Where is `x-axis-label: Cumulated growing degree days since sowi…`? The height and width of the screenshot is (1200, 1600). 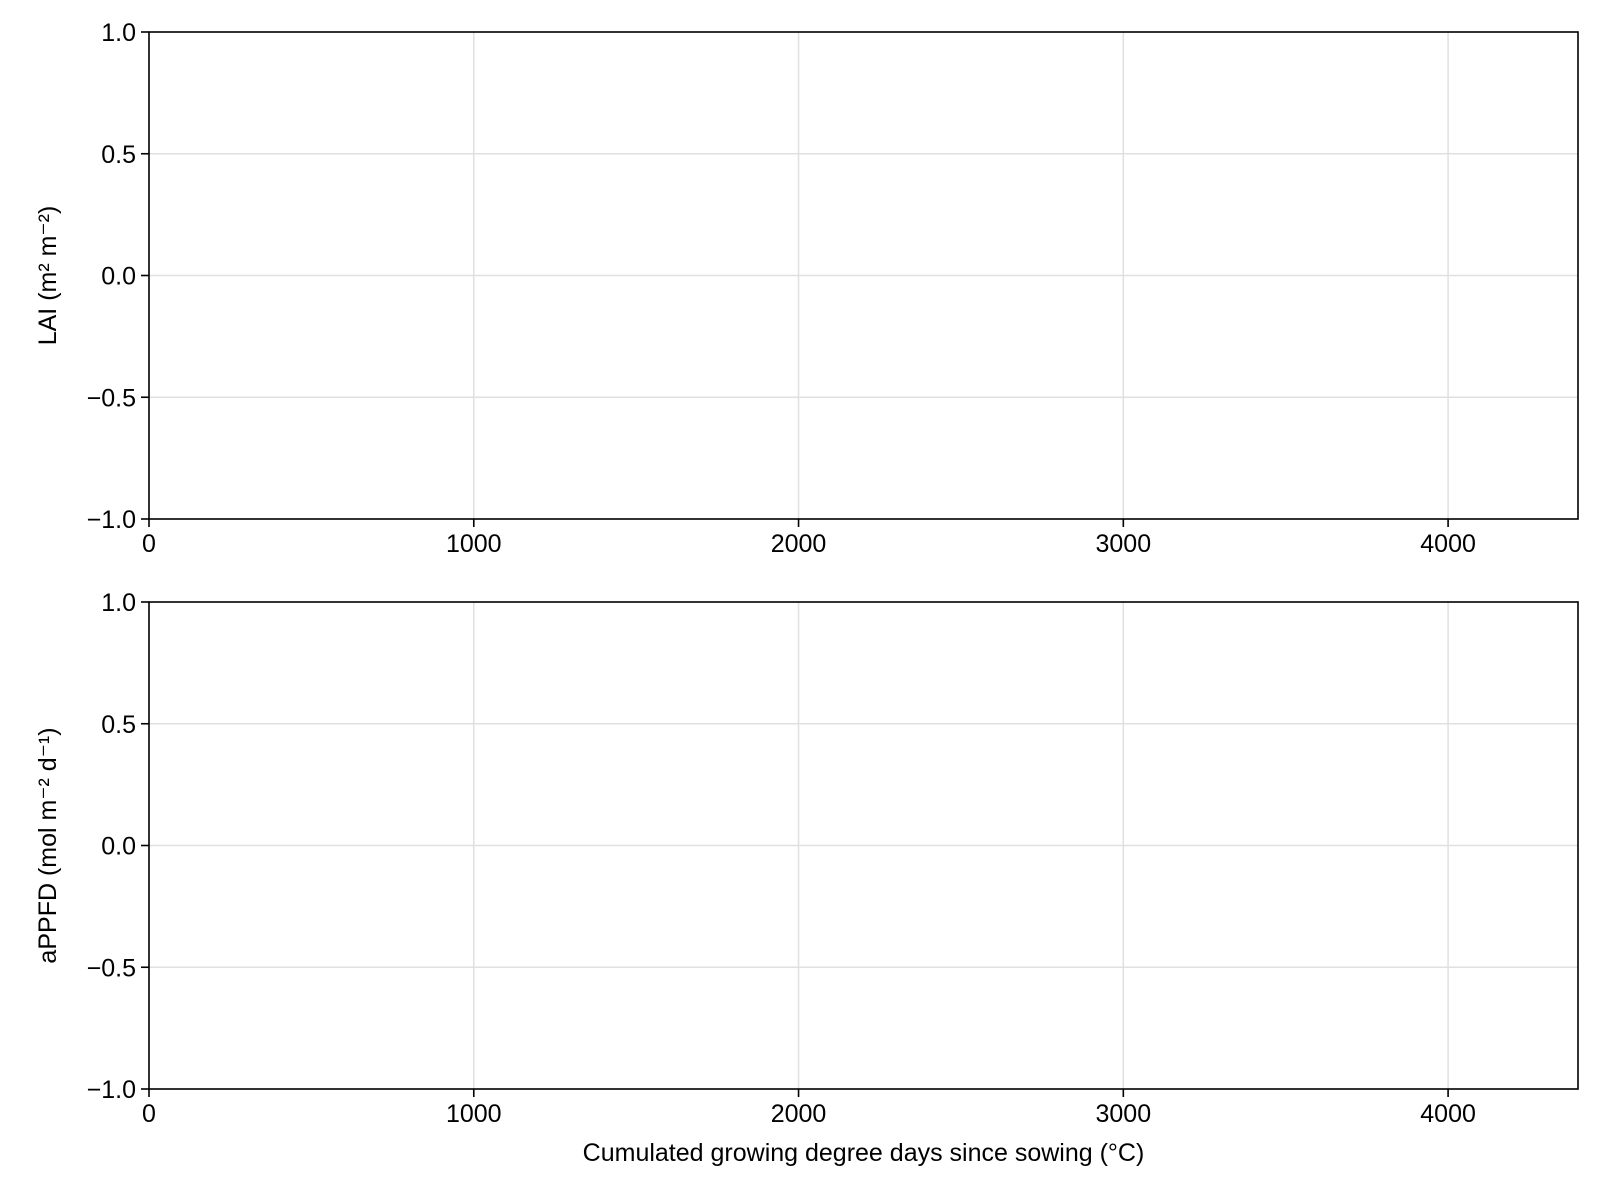 x-axis-label: Cumulated growing degree days since sowi… is located at coordinates (864, 1153).